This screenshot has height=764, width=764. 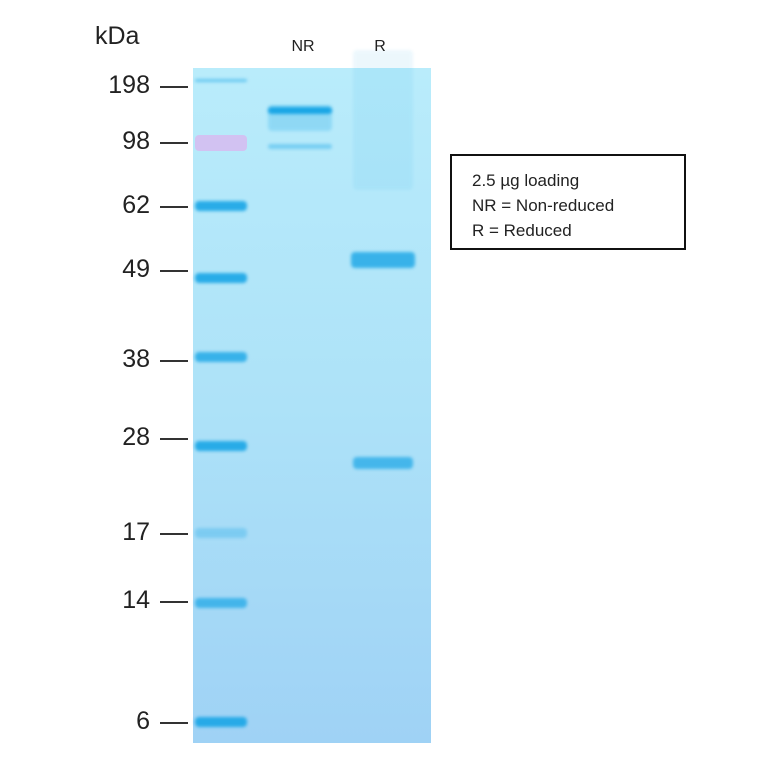 I want to click on legend-line: NR = Non-reduced, so click(x=543, y=205).